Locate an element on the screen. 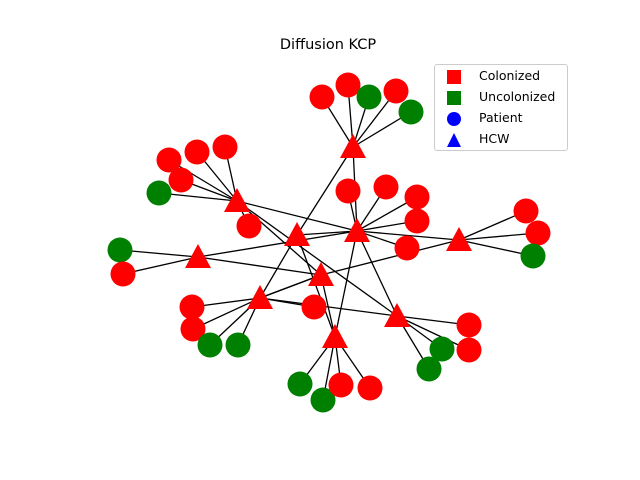 The height and width of the screenshot is (480, 640). edge-hcw-D-J is located at coordinates (377, 273).